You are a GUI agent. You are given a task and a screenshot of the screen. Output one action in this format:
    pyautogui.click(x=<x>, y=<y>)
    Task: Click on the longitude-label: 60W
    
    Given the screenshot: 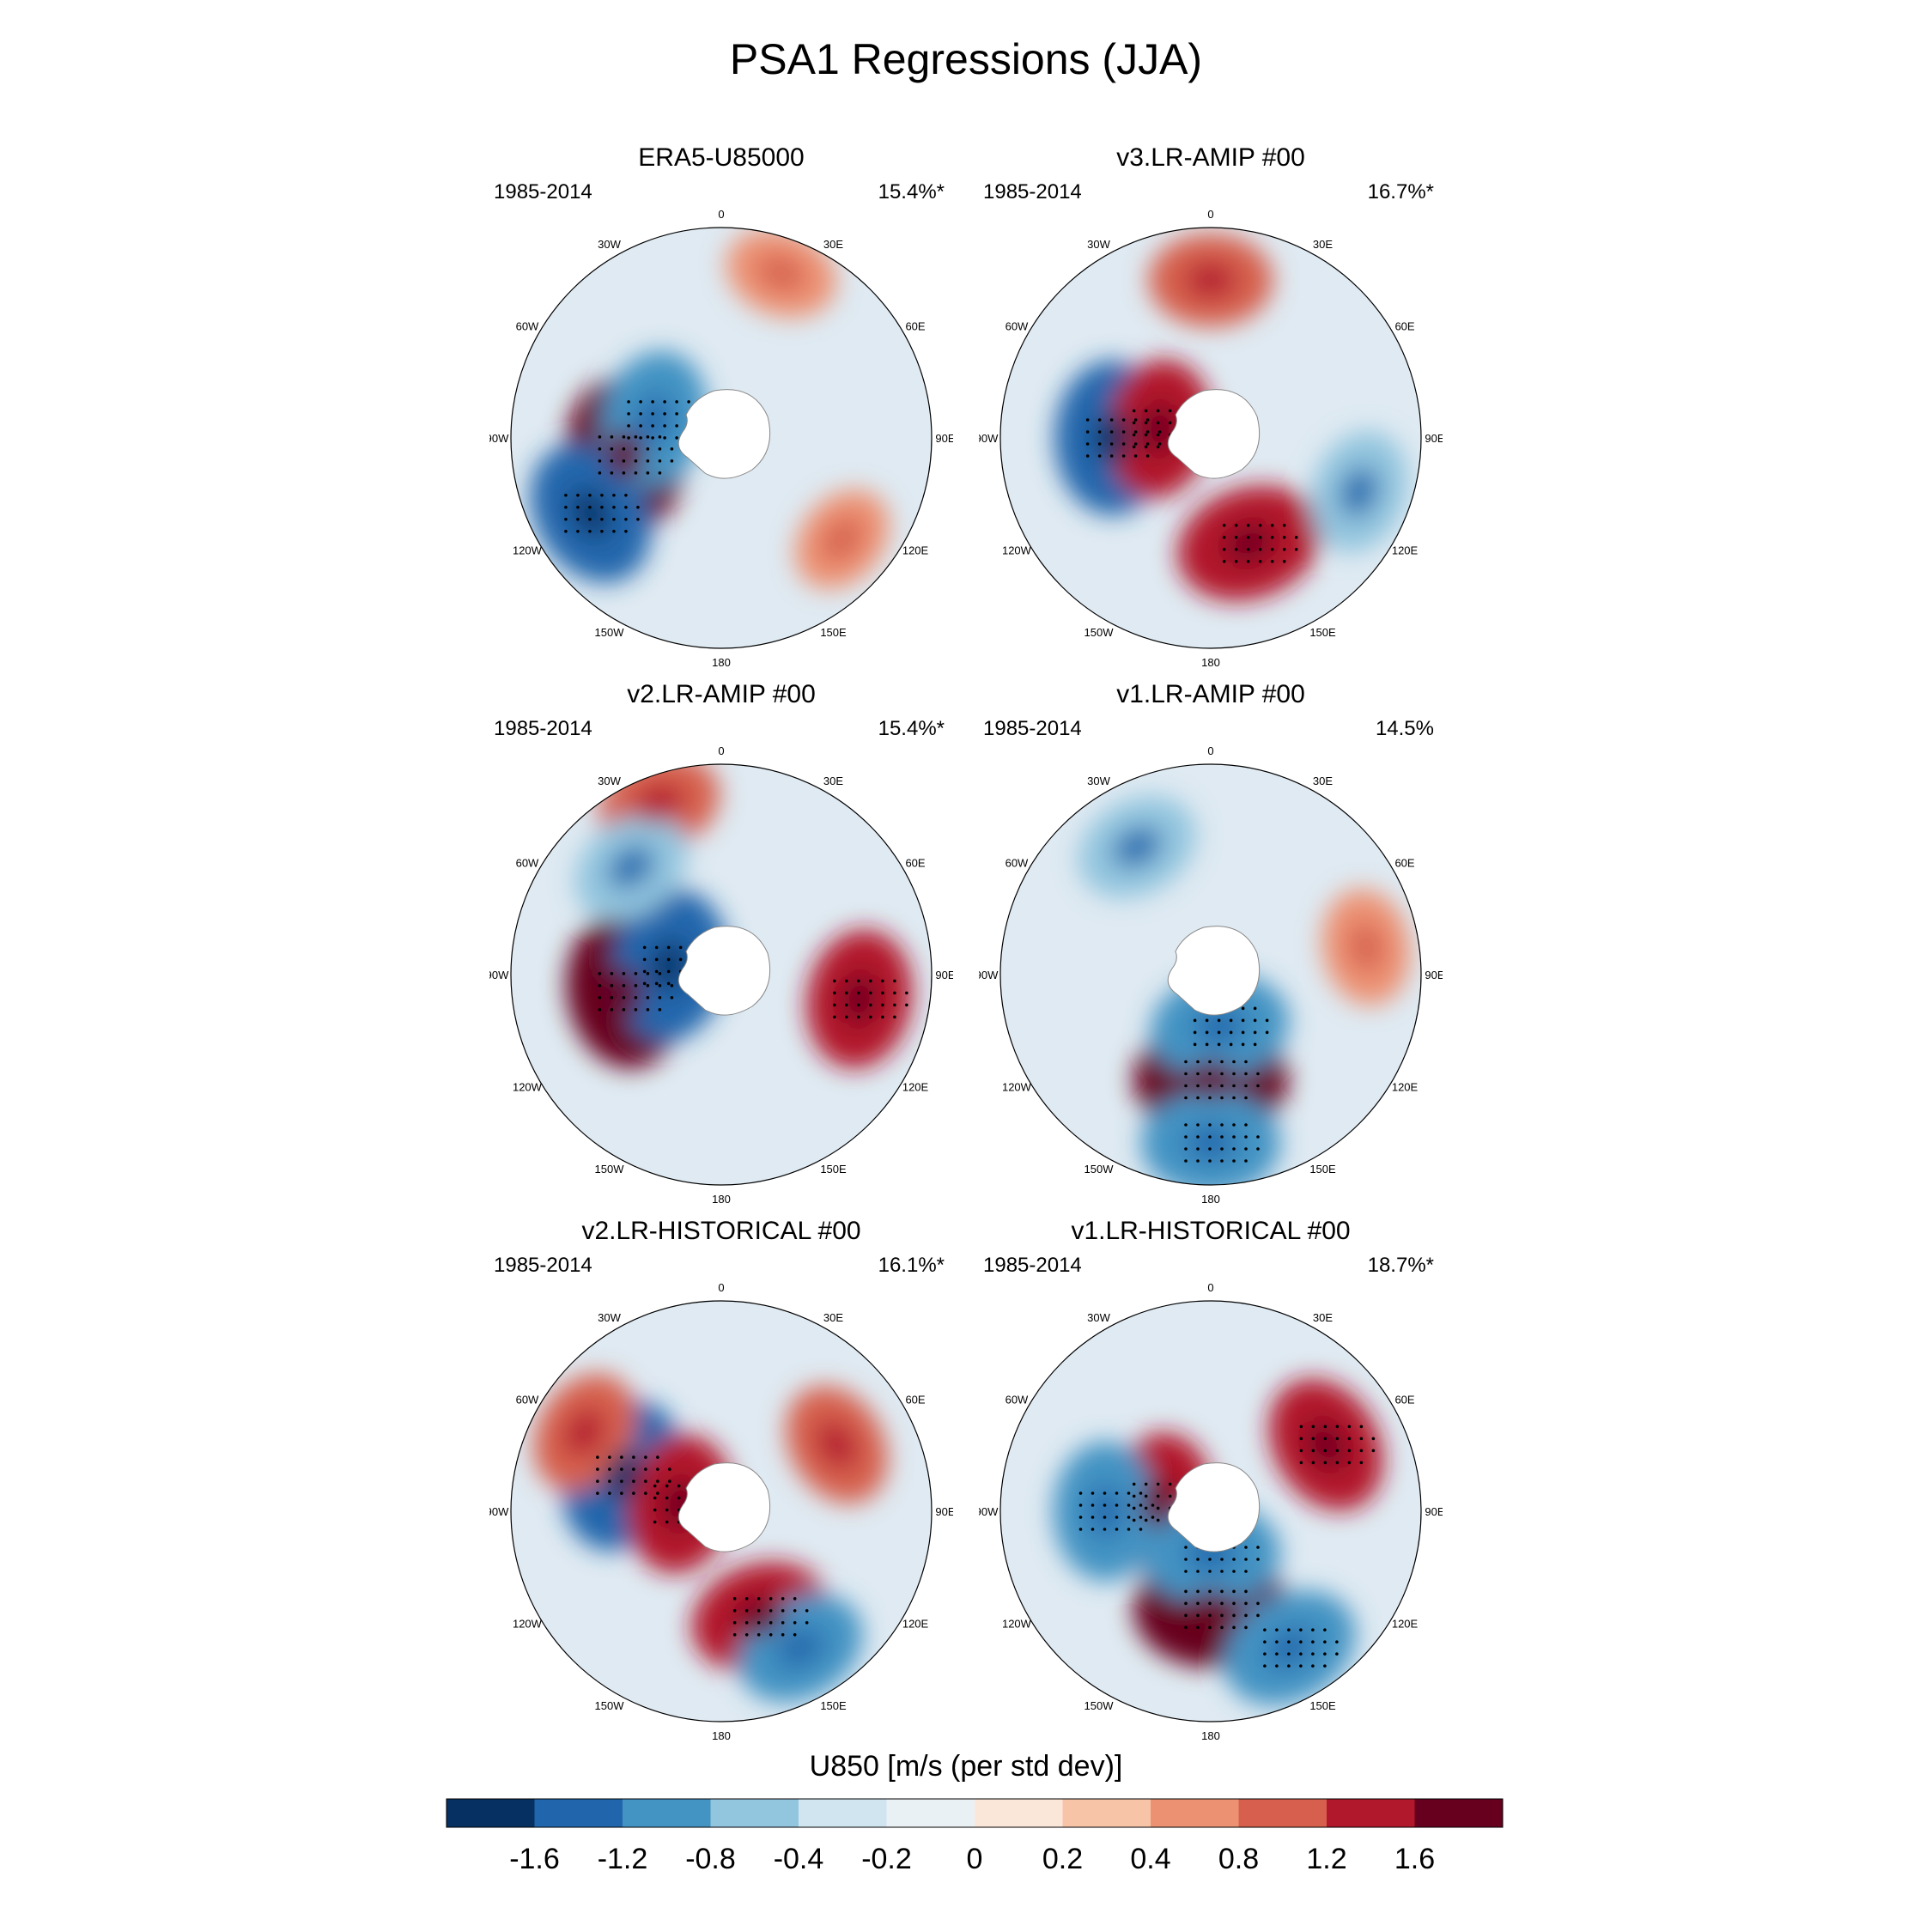 What is the action you would take?
    pyautogui.click(x=527, y=326)
    